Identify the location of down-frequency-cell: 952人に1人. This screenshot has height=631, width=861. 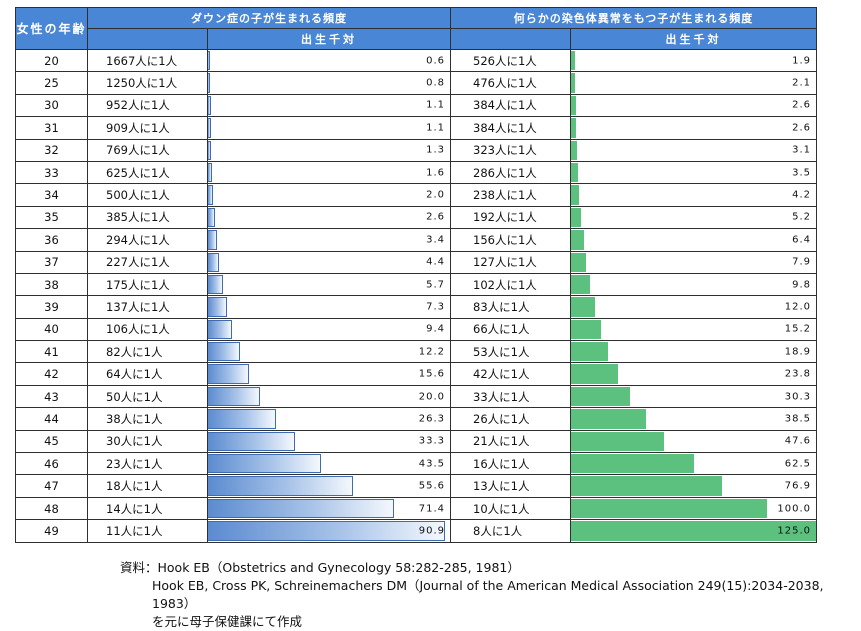
(147, 105).